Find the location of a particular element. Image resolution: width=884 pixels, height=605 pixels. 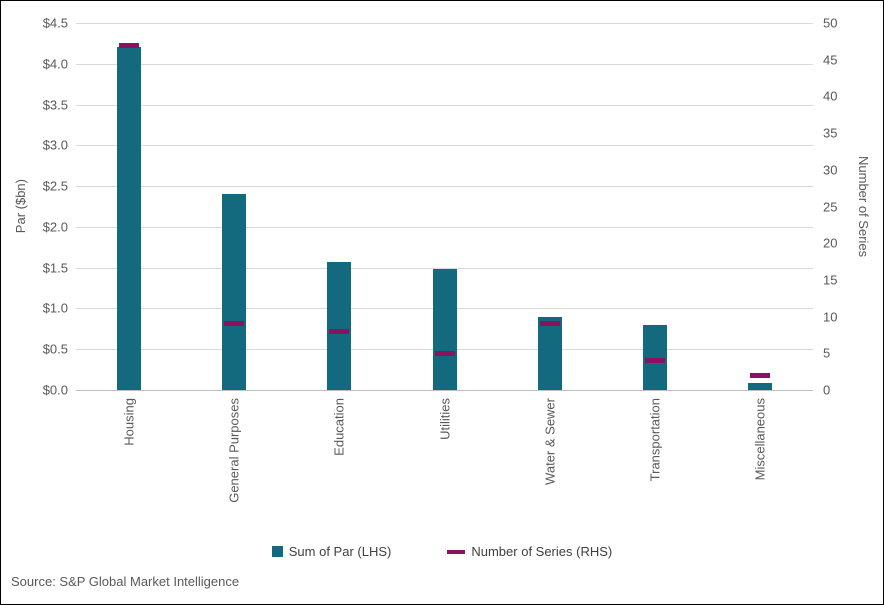

source-note: Source: S&P Global Market Intelligence is located at coordinates (125, 581).